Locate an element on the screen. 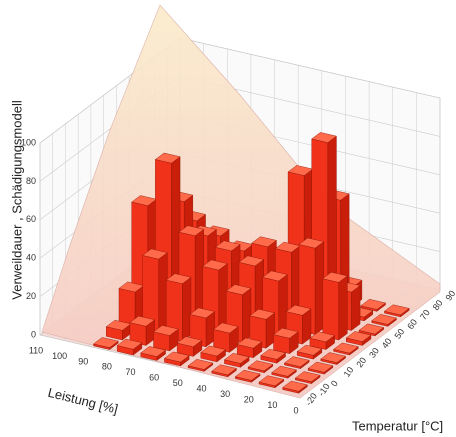  x-tick-label: 100 is located at coordinates (59, 356).